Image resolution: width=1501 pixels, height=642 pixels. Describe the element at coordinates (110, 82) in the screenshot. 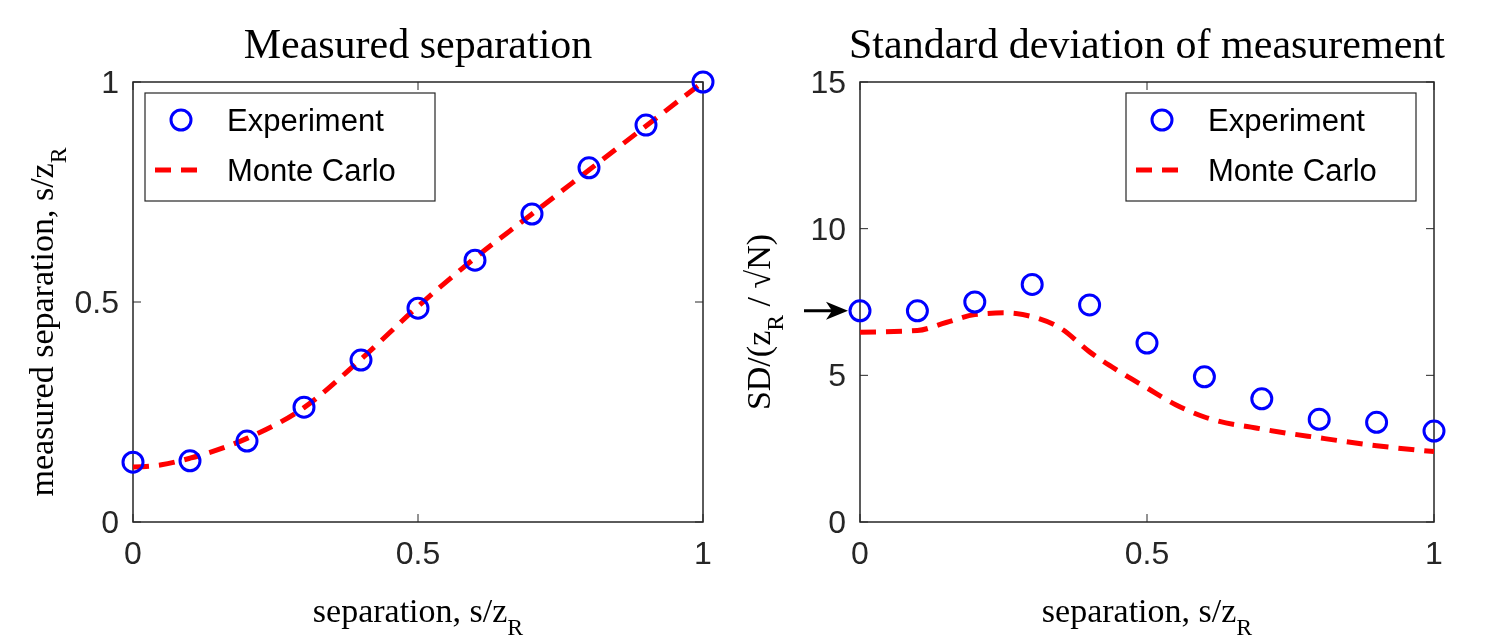

I see `y-tick-label: 1` at that location.